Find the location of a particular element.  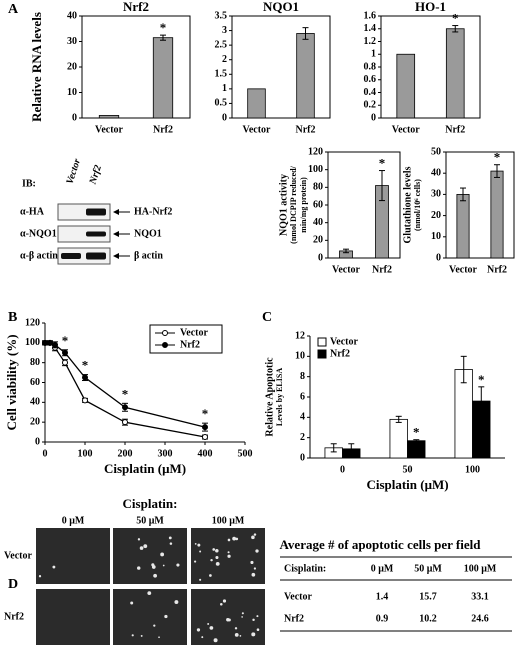

y-axis-label: Glutathione levels is located at coordinates (407, 204).